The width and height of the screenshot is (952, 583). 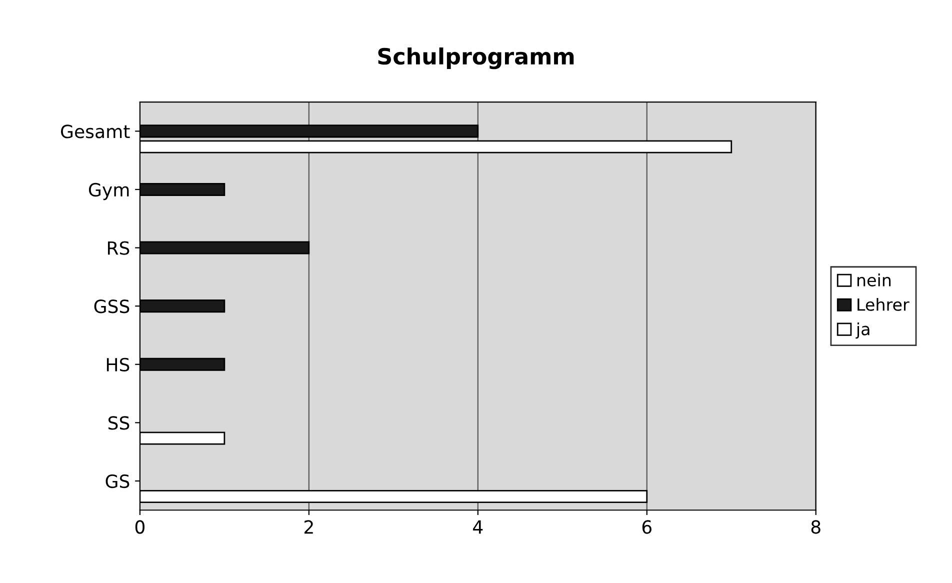 What do you see at coordinates (112, 307) in the screenshot?
I see `y-tick-label: GSS` at bounding box center [112, 307].